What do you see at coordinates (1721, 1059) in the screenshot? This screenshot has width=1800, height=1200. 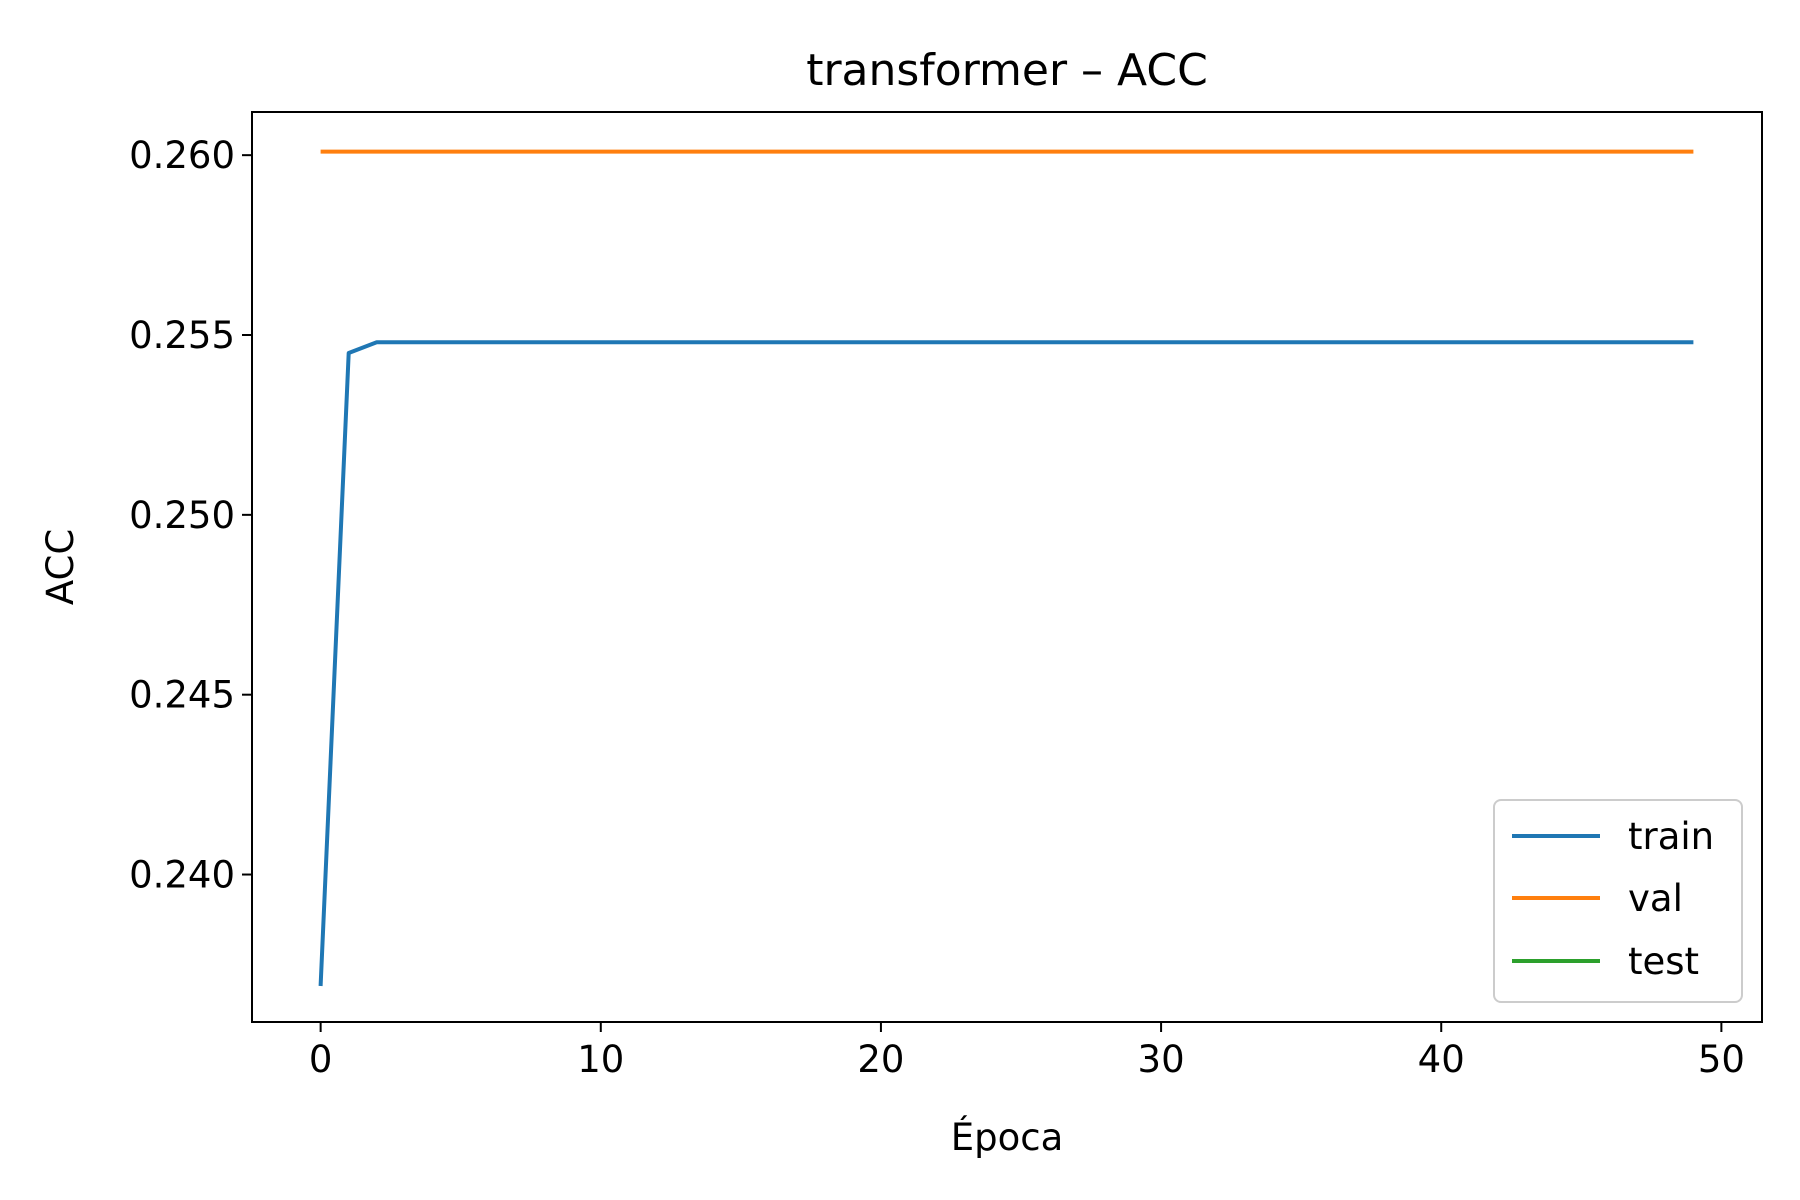 I see `x-tick-label: 50` at bounding box center [1721, 1059].